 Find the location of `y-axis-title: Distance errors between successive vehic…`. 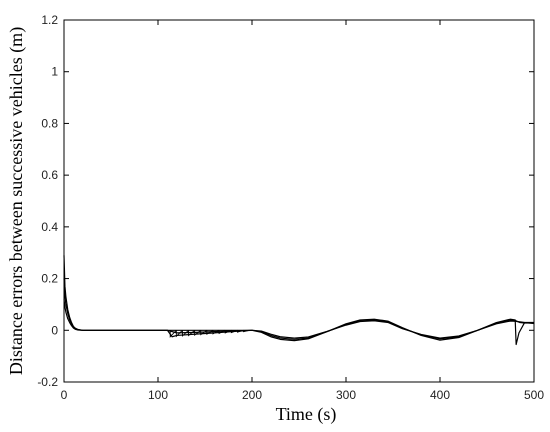

y-axis-title: Distance errors between successive vehic… is located at coordinates (16, 201).